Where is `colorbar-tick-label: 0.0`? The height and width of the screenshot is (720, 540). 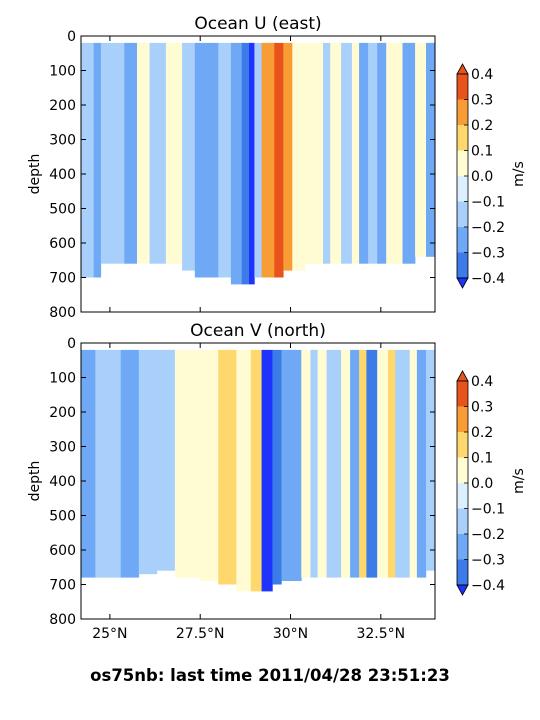
colorbar-tick-label: 0.0 is located at coordinates (482, 177).